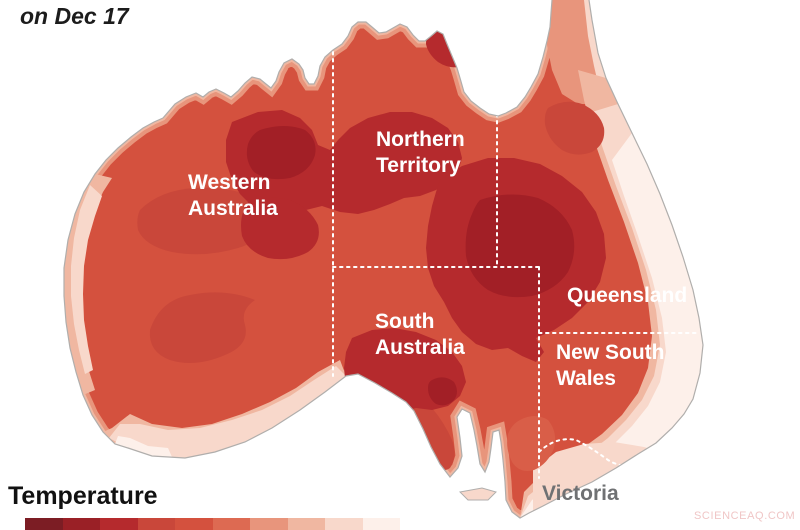 Image resolution: width=800 pixels, height=530 pixels. What do you see at coordinates (405, 321) in the screenshot?
I see `label-line: South` at bounding box center [405, 321].